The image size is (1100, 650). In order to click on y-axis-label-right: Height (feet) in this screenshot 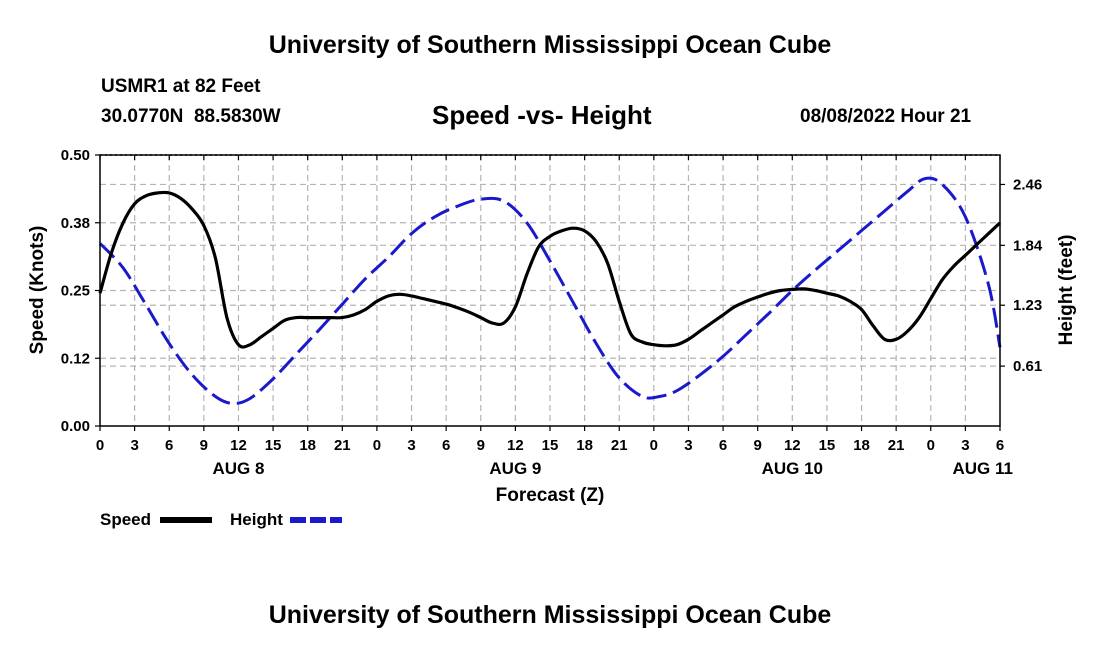, I will do `click(1066, 290)`.